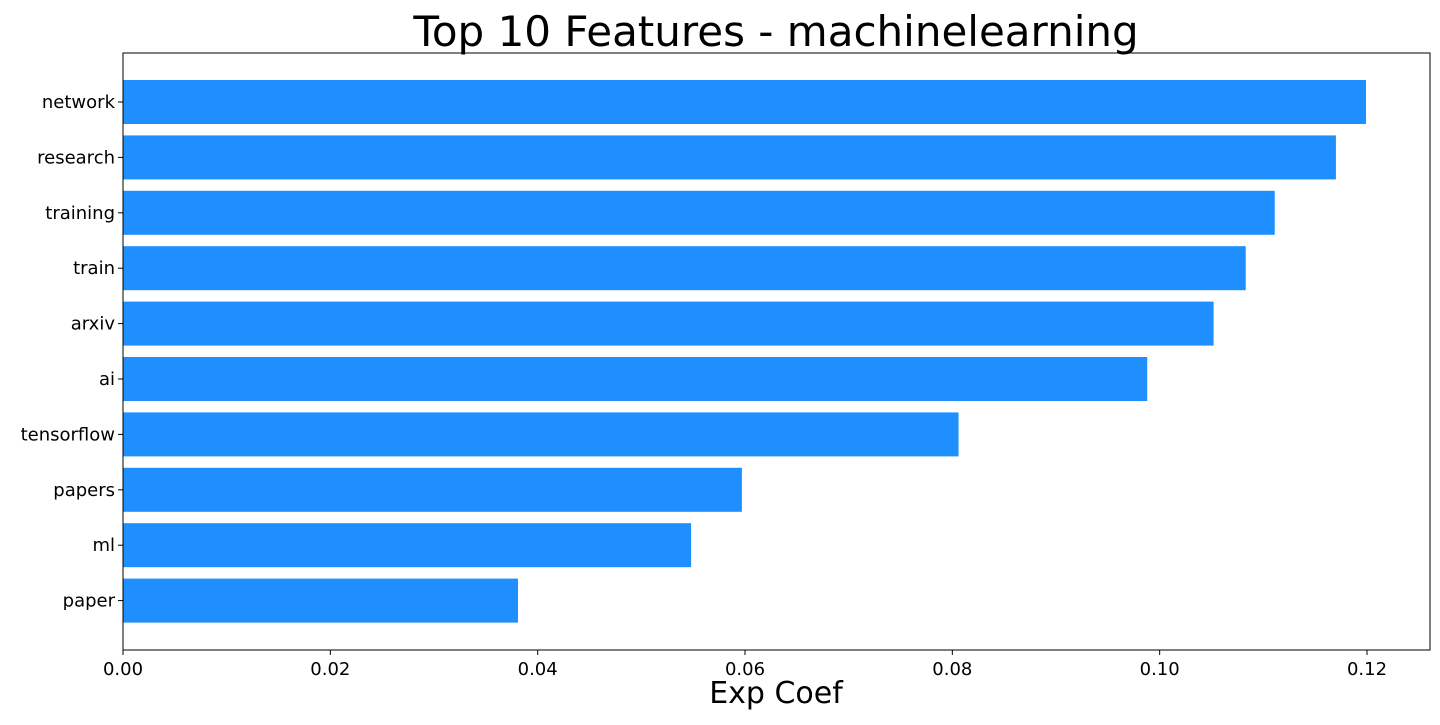 Image resolution: width=1440 pixels, height=725 pixels. Describe the element at coordinates (699, 212) in the screenshot. I see `bar-training` at that location.